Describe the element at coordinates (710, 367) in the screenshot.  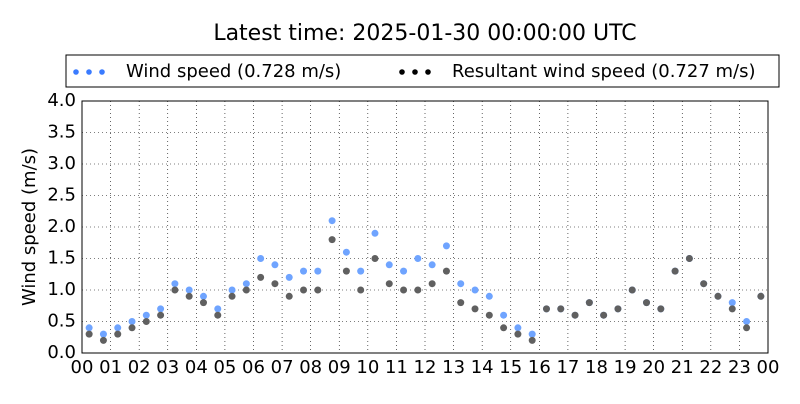
I see `x-tick-label: 22` at that location.